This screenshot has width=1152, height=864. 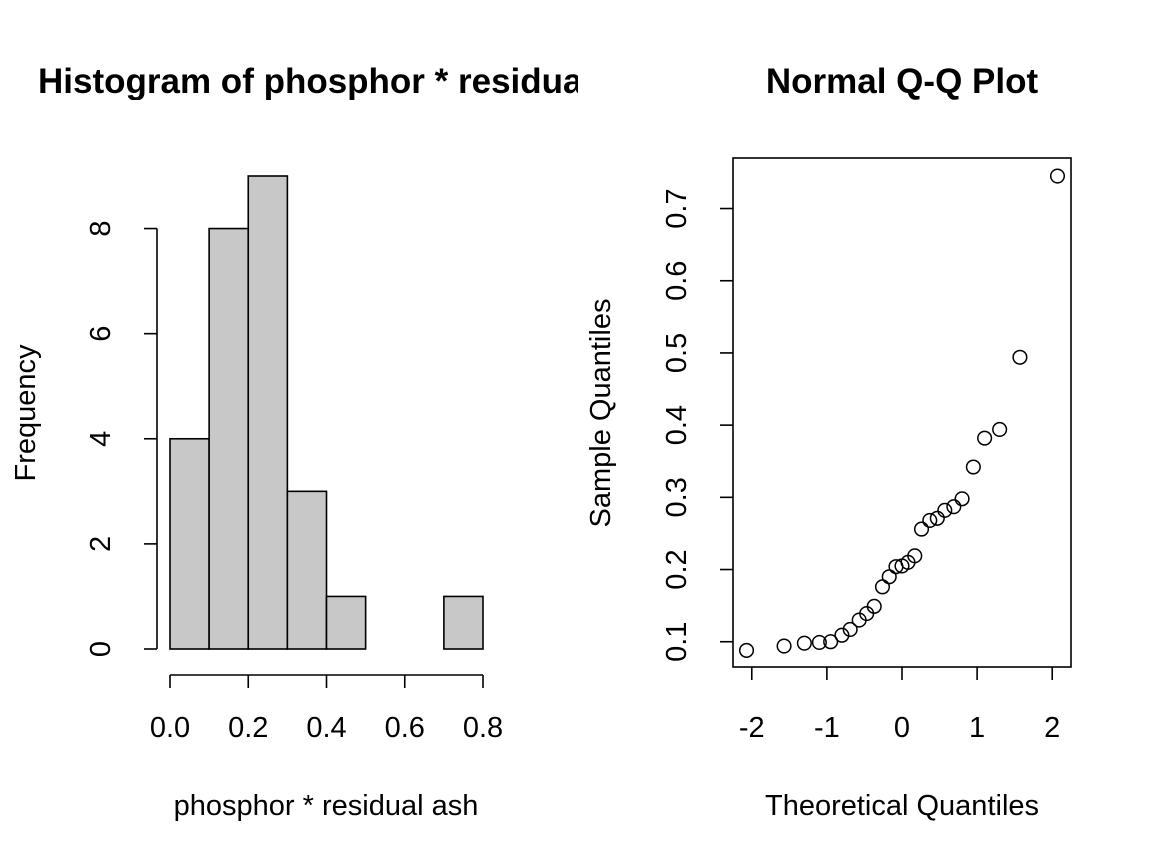 I want to click on histogram-x-tick-label: 0.8, so click(x=483, y=728).